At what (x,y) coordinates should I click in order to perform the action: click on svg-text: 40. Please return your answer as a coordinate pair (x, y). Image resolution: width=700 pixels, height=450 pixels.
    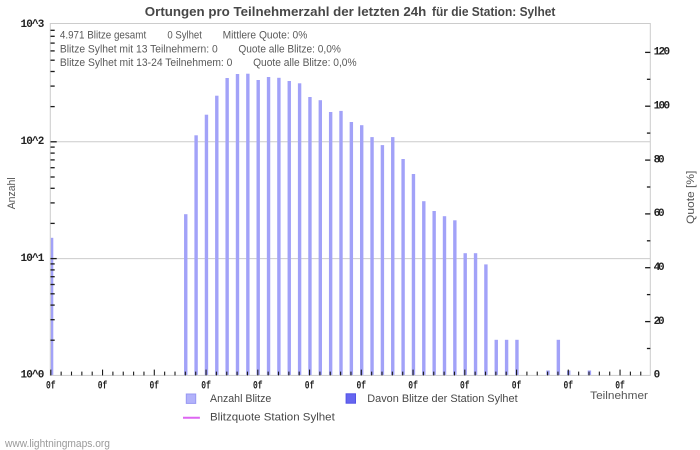
    Looking at the image, I should click on (659, 268).